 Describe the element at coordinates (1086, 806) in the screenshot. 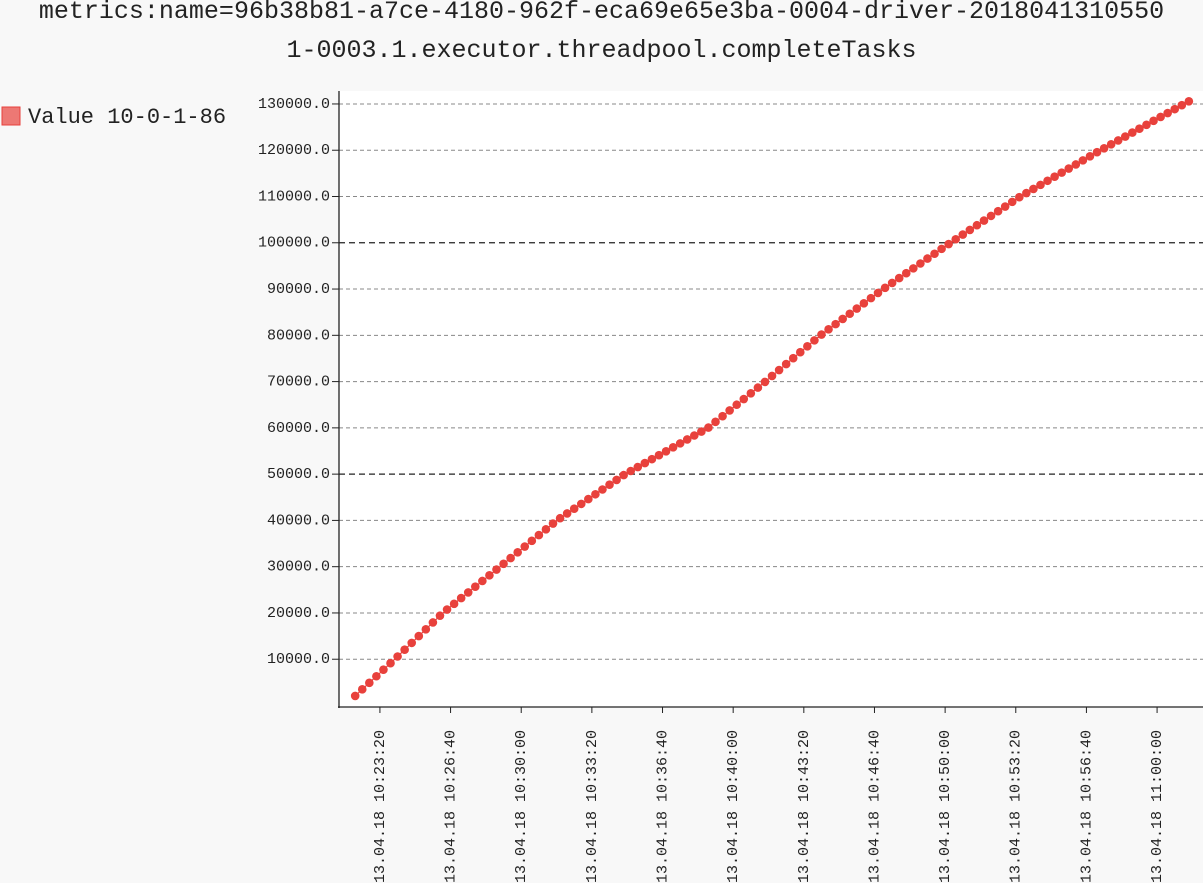

I see `x-tick-label: 13.04.18 10:56:40` at that location.